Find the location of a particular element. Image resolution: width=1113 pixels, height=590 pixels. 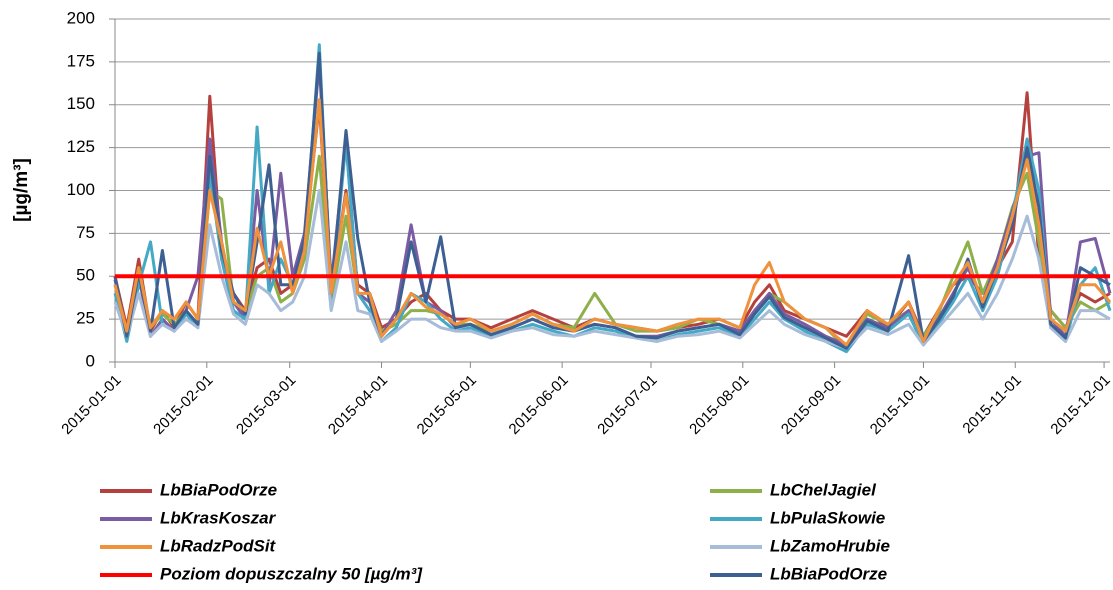

x-tick-label: 2015-07-01 is located at coordinates (627, 405).